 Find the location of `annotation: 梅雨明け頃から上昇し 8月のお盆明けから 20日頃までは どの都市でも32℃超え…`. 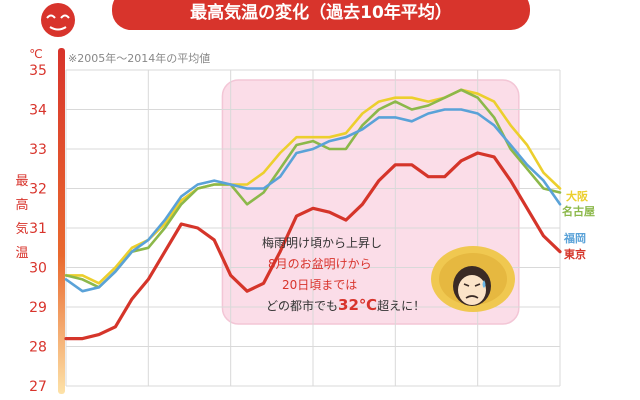

annotation: 梅雨明け頃から上昇し 8月のお盆明けから 20日頃までは どの都市でも32℃超え… is located at coordinates (343, 274).